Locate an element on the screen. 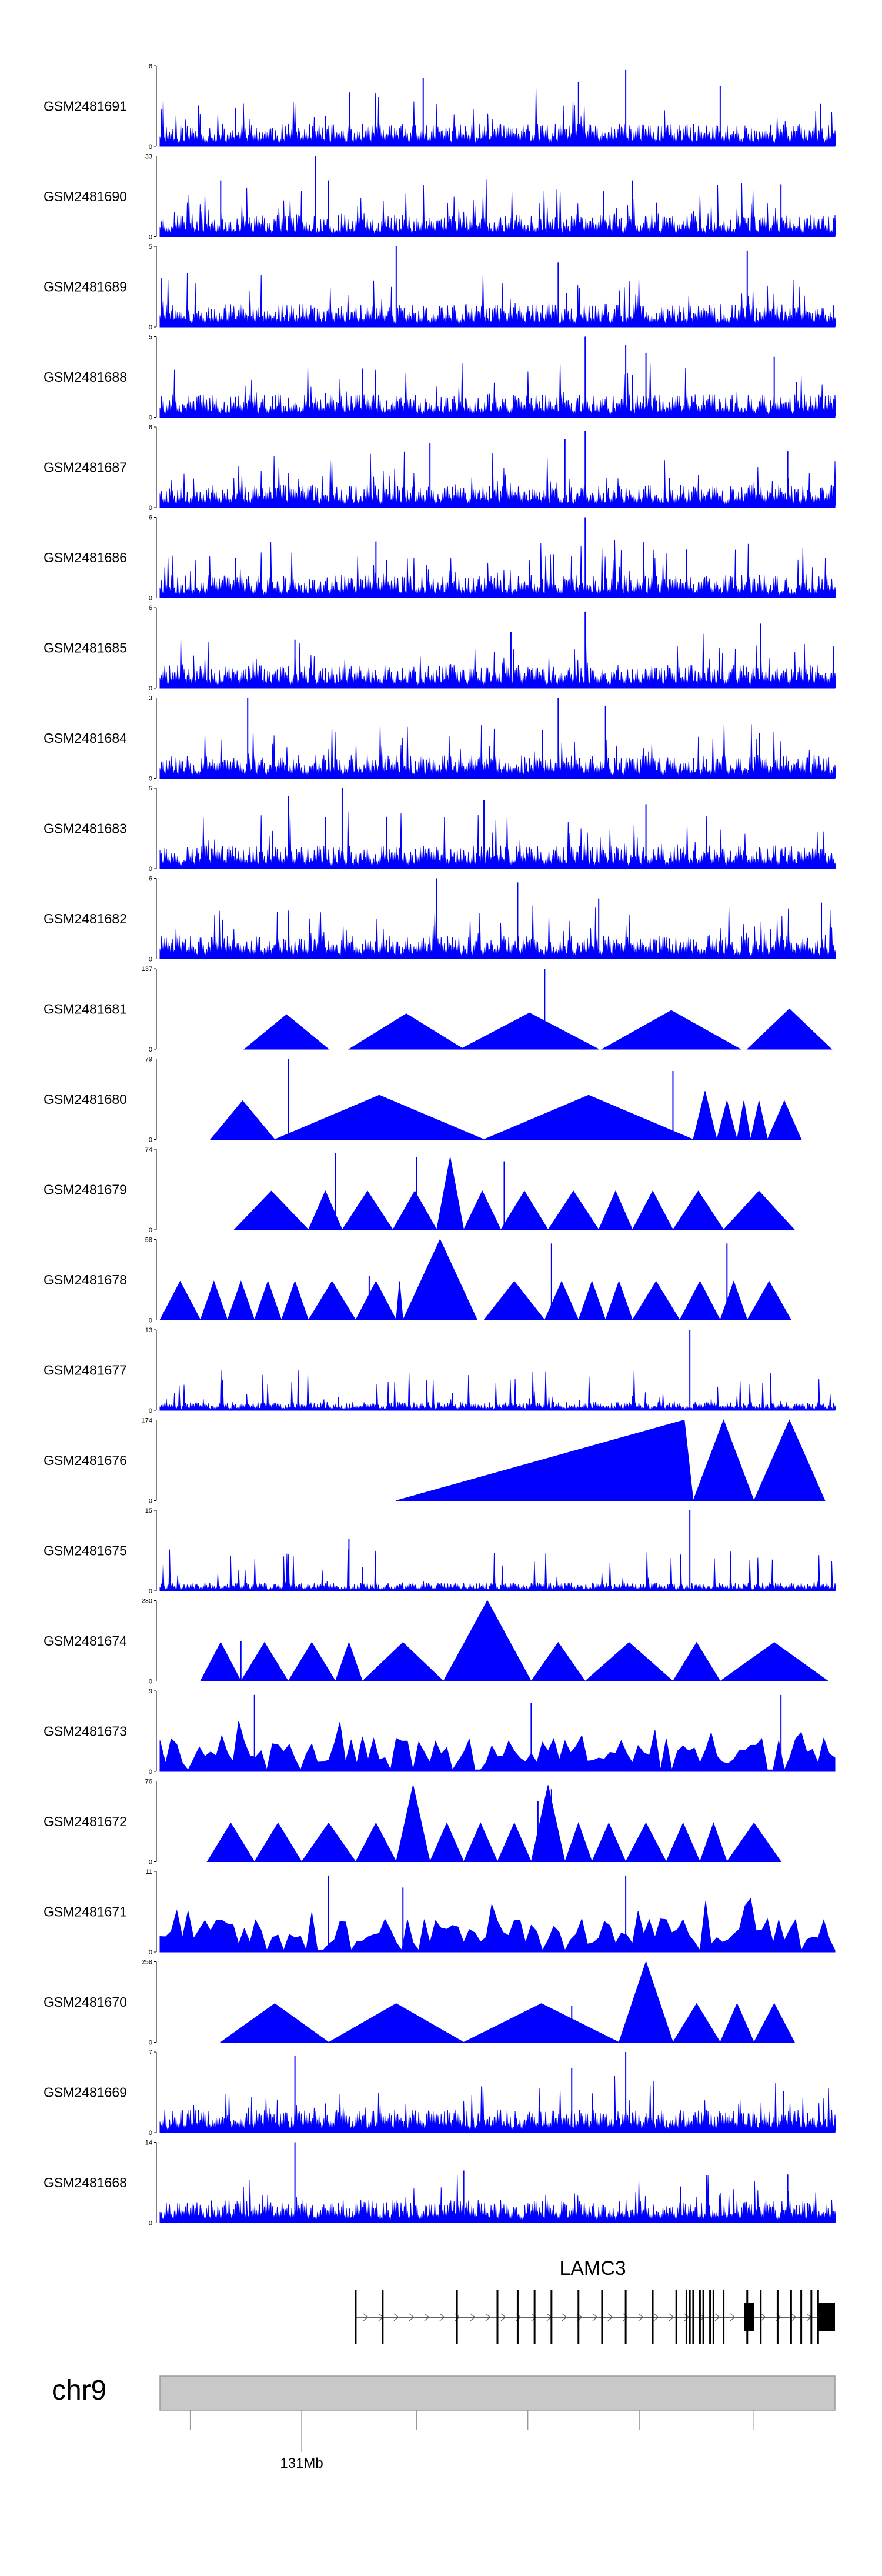 Image resolution: width=882 pixels, height=2576 pixels. y-tick-label-max: 58 is located at coordinates (148, 1240).